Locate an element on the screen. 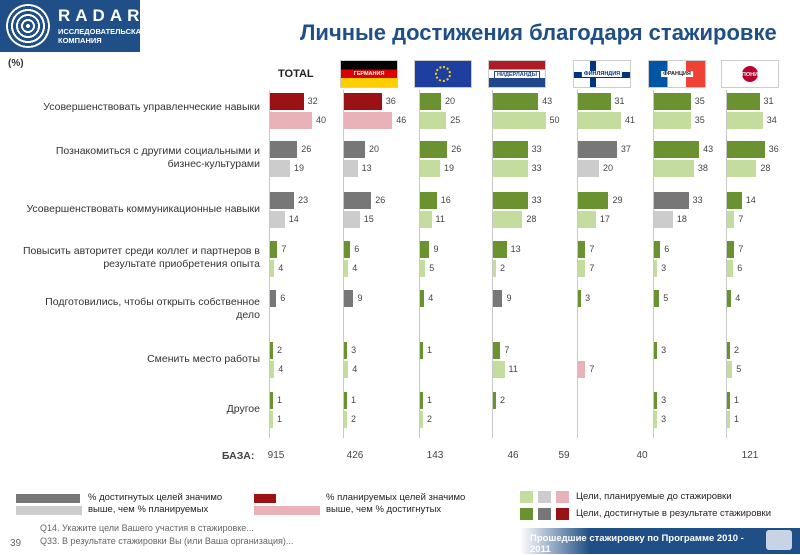 The height and width of the screenshot is (555, 800). bar-achieved-fi-row1 is located at coordinates (597, 149).